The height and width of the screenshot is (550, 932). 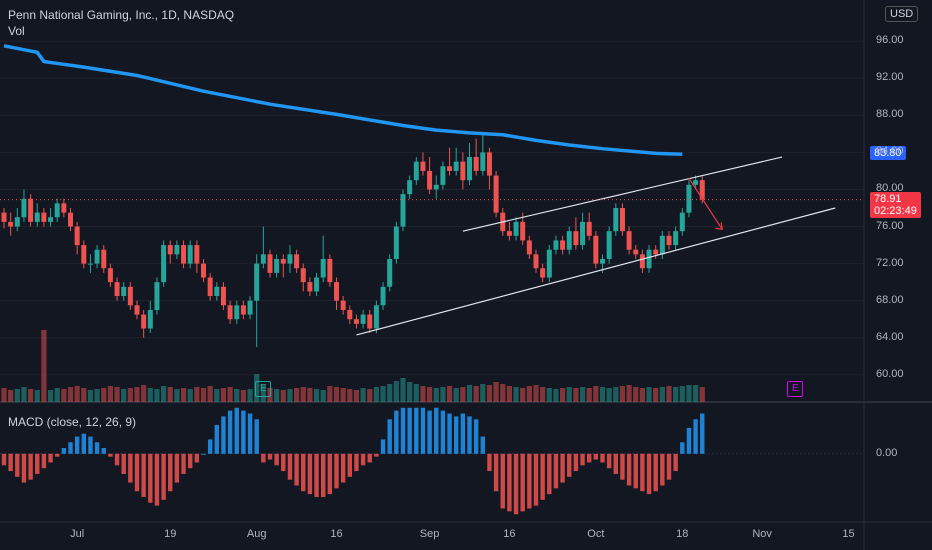 I want to click on time-axis-label: Jul, so click(x=77, y=534).